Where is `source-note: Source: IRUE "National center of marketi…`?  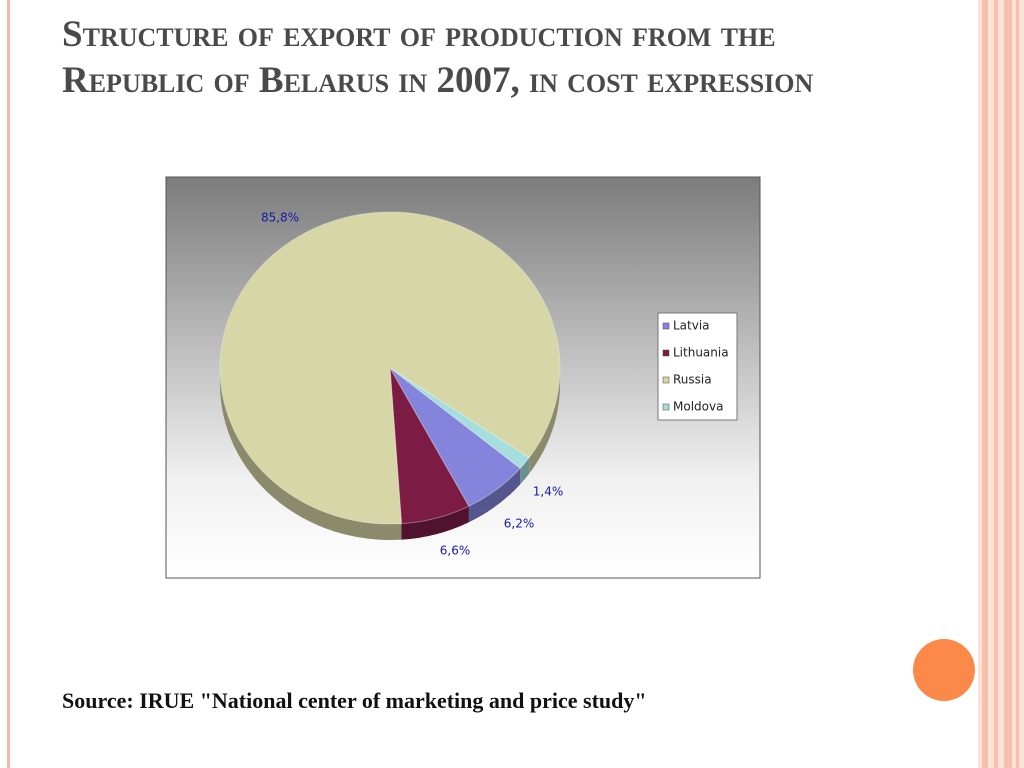 source-note: Source: IRUE "National center of marketi… is located at coordinates (354, 700).